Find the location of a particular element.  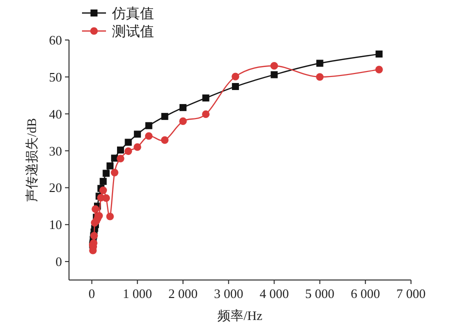

x-tick-label: 2 000 is located at coordinates (183, 293).